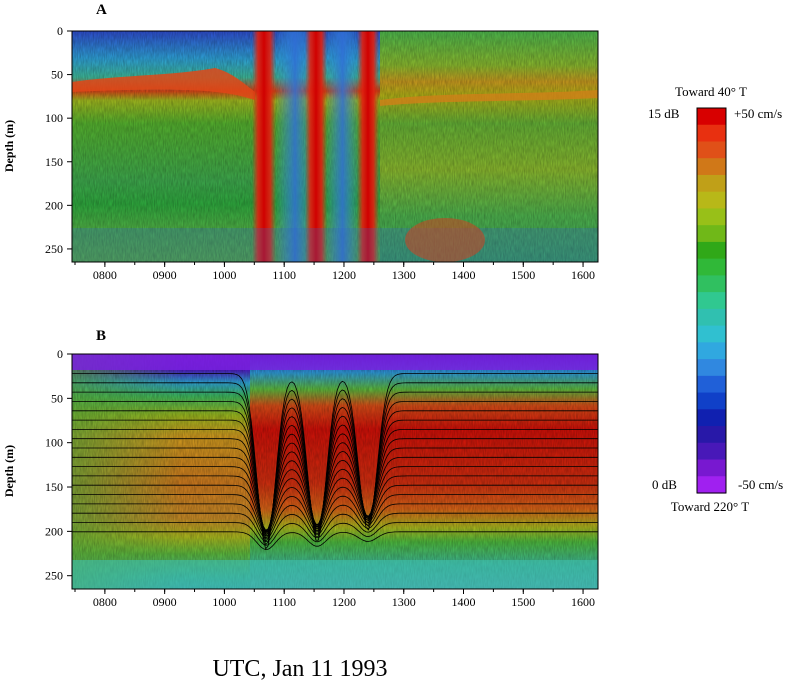  Describe the element at coordinates (664, 484) in the screenshot. I see `colorbar-left-bottom: 0 dB` at that location.